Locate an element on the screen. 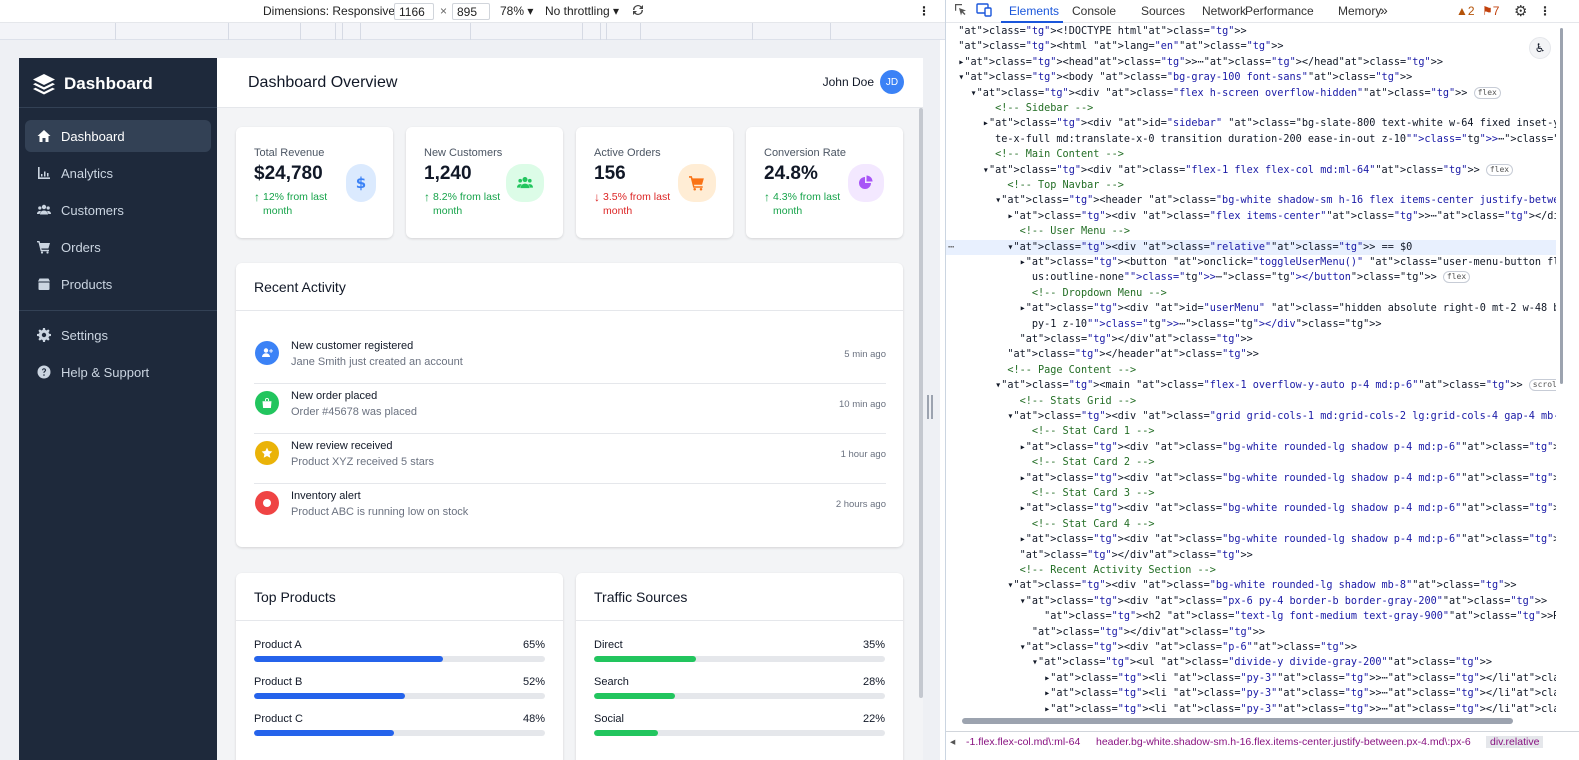 The width and height of the screenshot is (1579, 760). dom-node-line: <!-- Top Navbar --> is located at coordinates (1065, 185).